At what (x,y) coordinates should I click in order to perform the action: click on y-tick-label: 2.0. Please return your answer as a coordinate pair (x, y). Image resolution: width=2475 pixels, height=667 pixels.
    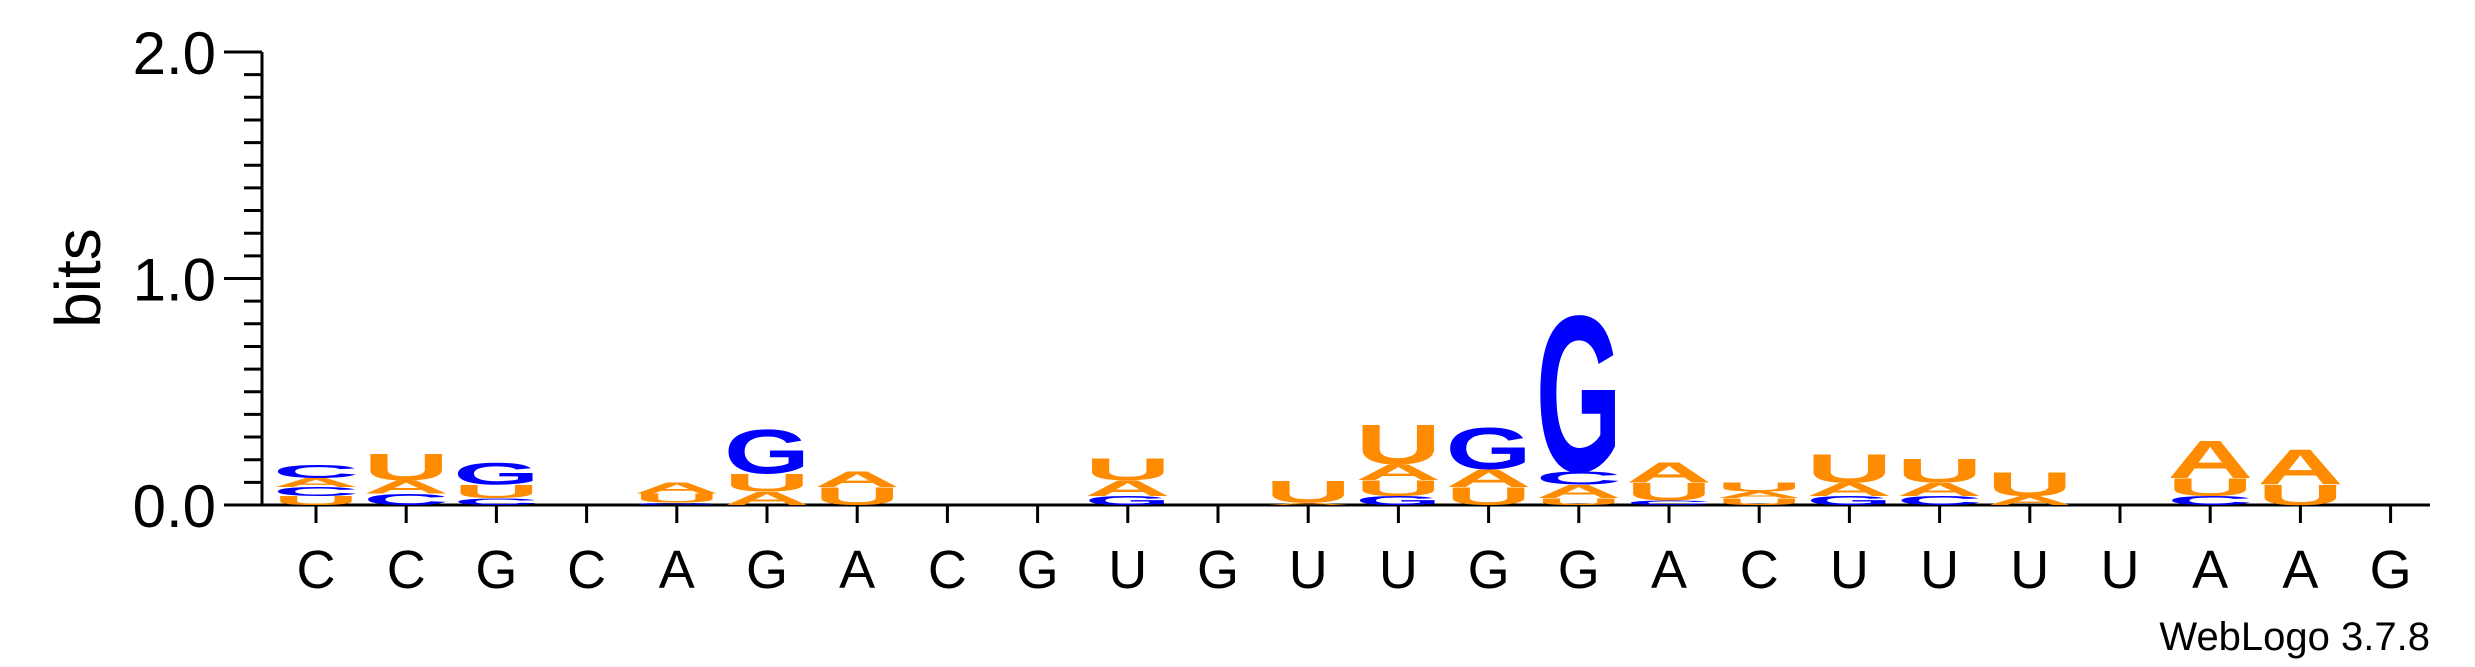
    Looking at the image, I should click on (174, 53).